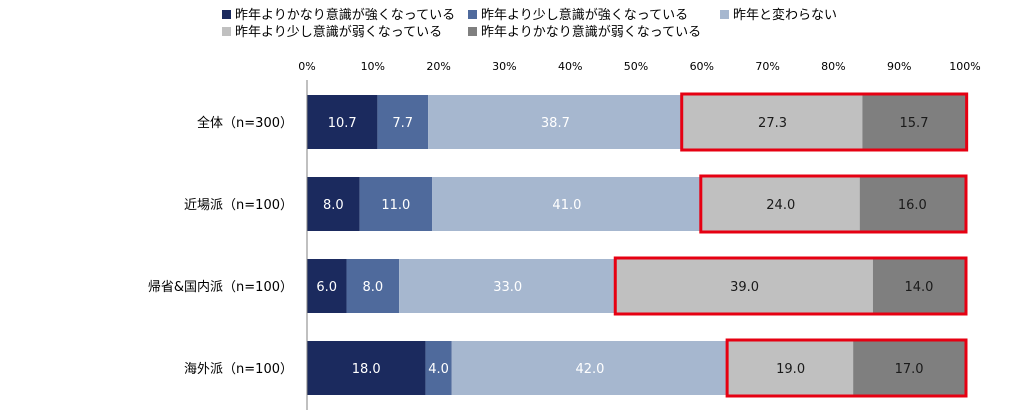 The width and height of the screenshot is (1024, 420). I want to click on data-label: 38.7, so click(555, 123).